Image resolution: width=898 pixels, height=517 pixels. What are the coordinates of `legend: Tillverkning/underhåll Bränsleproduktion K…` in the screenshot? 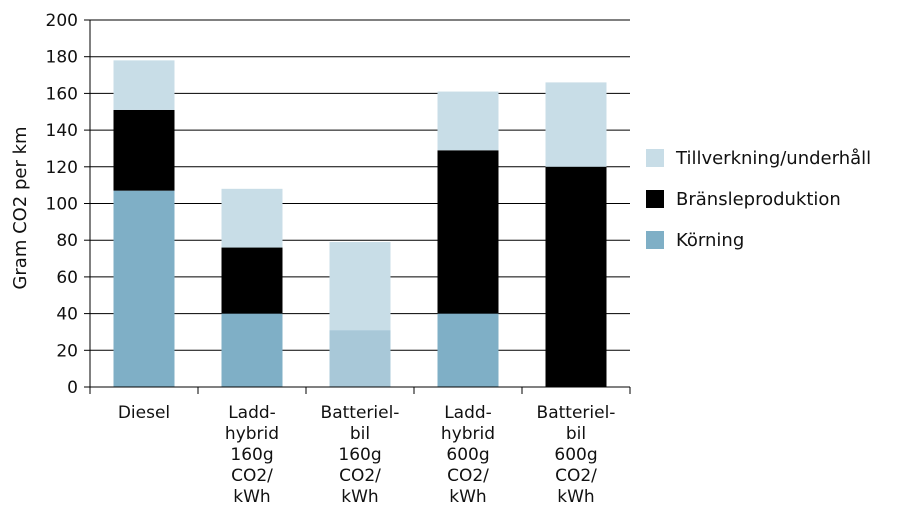 It's located at (758, 199).